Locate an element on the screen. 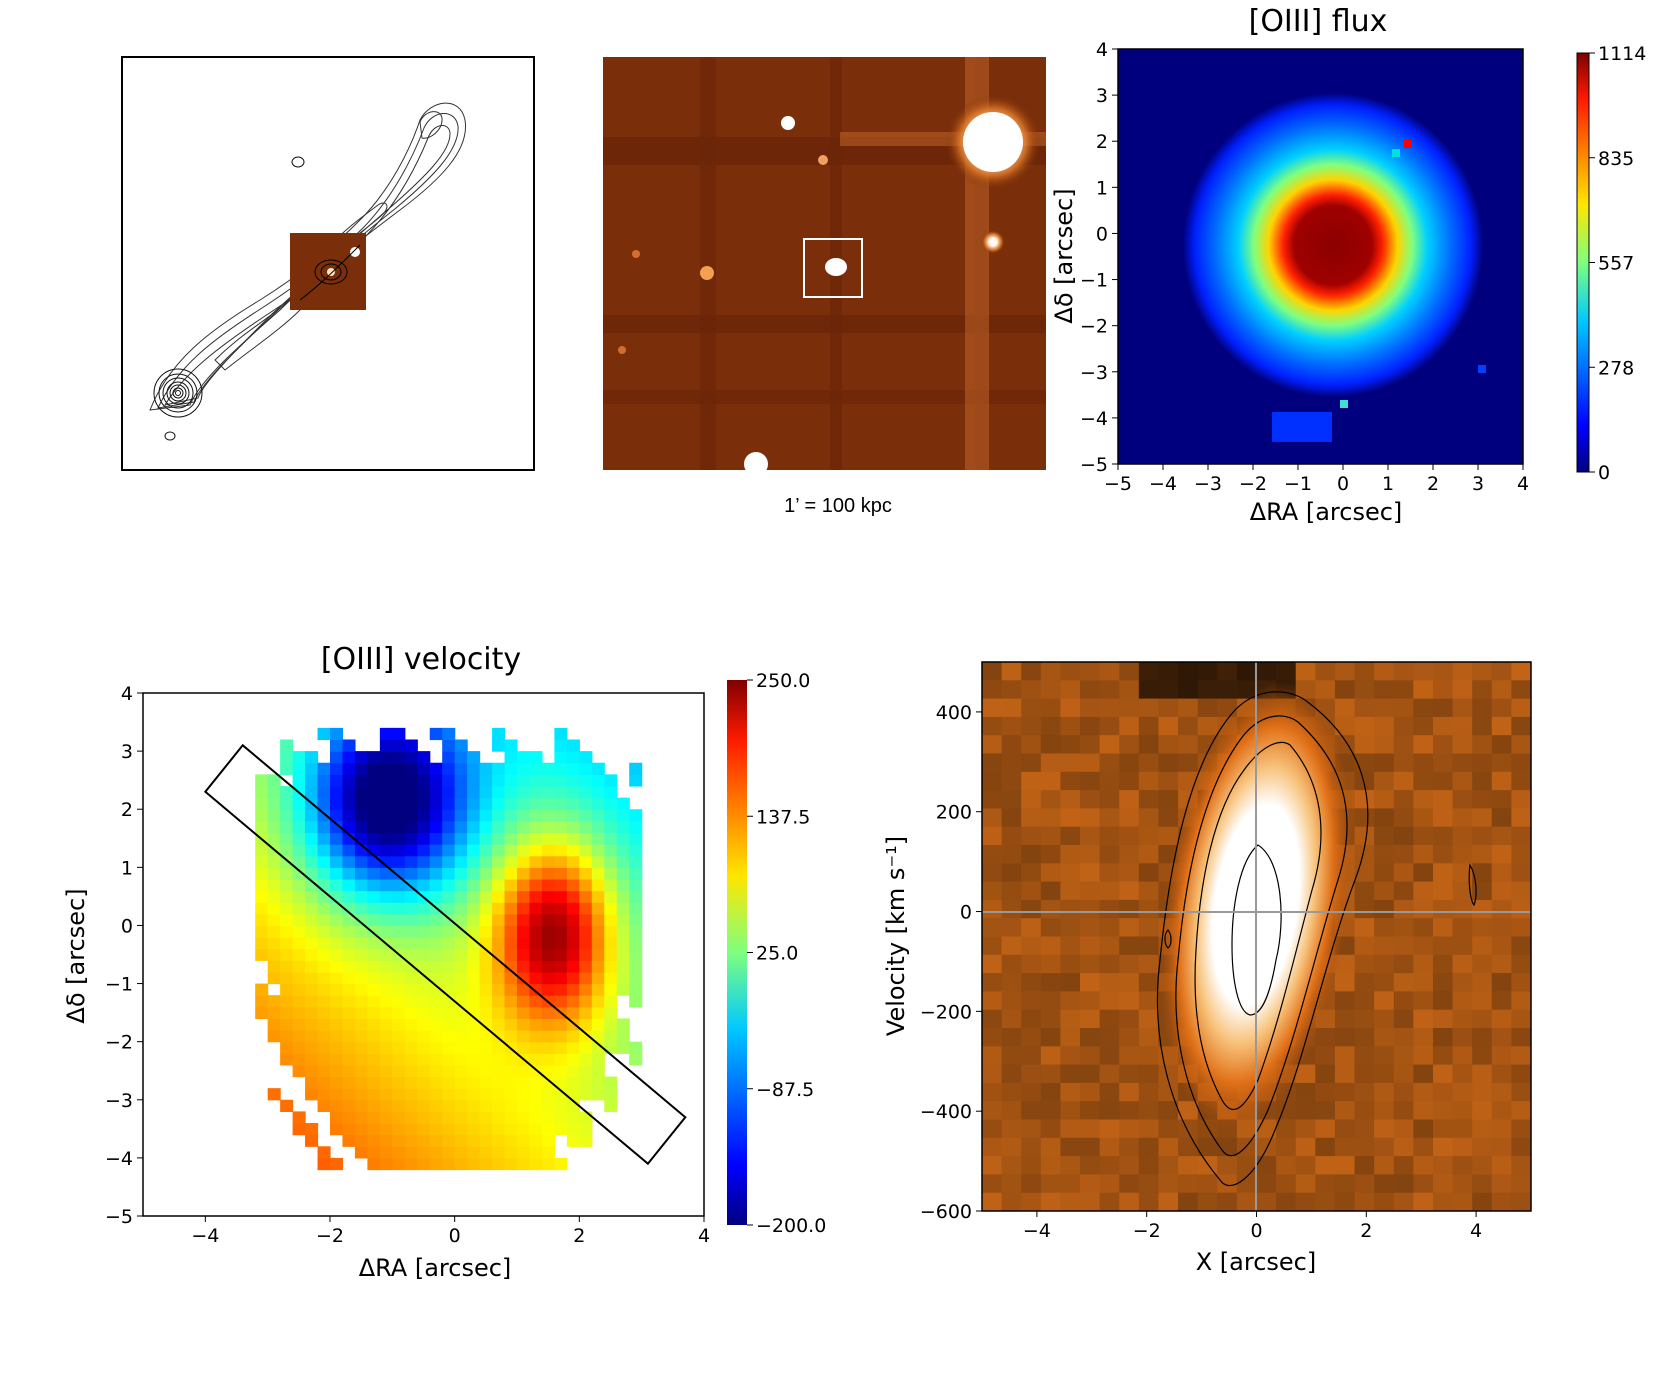  inset-contours is located at coordinates (330, 272).